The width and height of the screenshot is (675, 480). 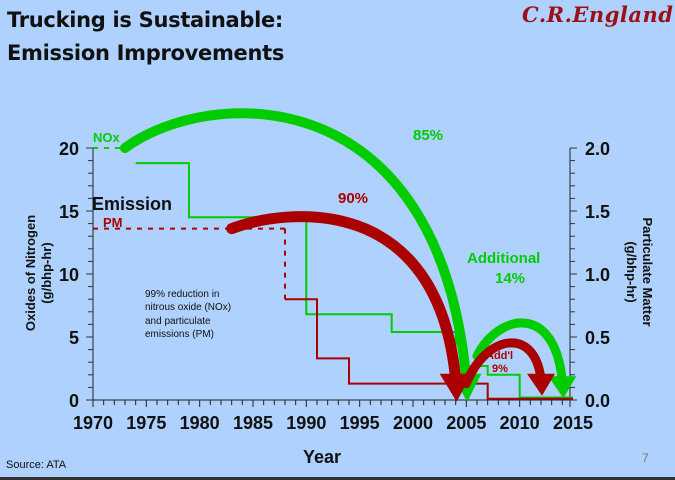 What do you see at coordinates (428, 135) in the screenshot?
I see `nox-85-percent-label: 85%` at bounding box center [428, 135].